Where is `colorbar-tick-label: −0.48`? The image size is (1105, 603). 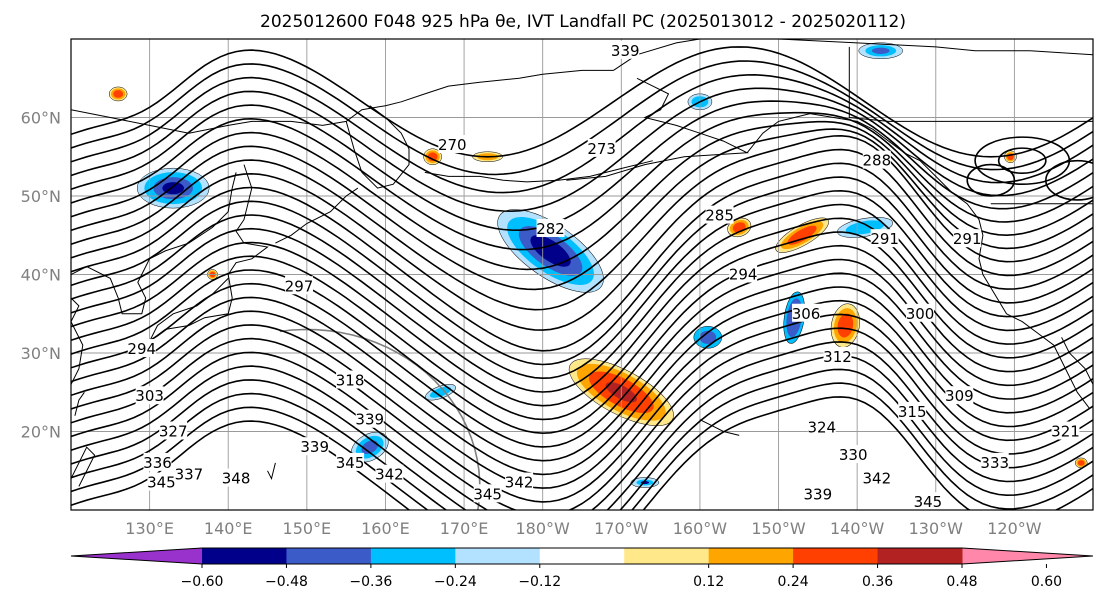 colorbar-tick-label: −0.48 is located at coordinates (286, 582).